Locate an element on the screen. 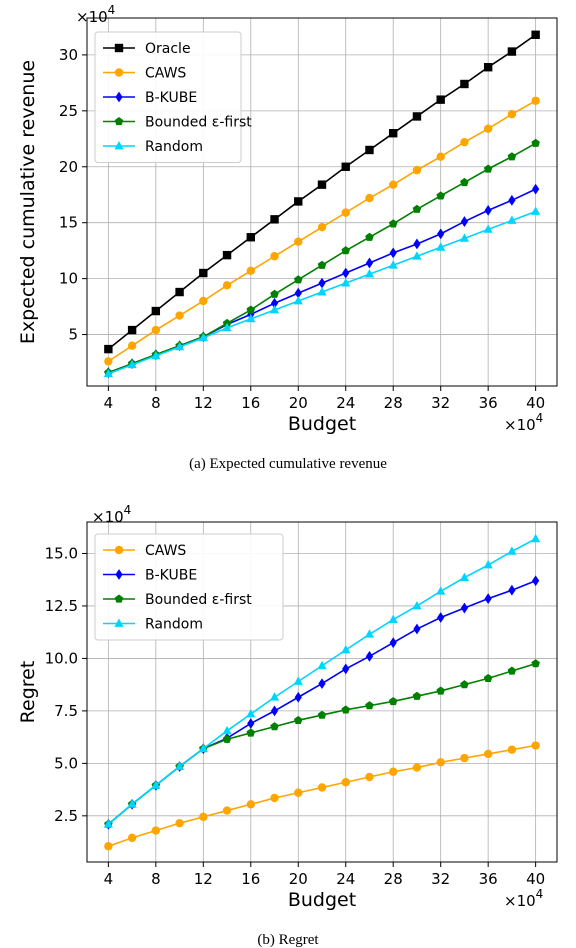 The width and height of the screenshot is (576, 948). legend-label: Oracle is located at coordinates (168, 49).